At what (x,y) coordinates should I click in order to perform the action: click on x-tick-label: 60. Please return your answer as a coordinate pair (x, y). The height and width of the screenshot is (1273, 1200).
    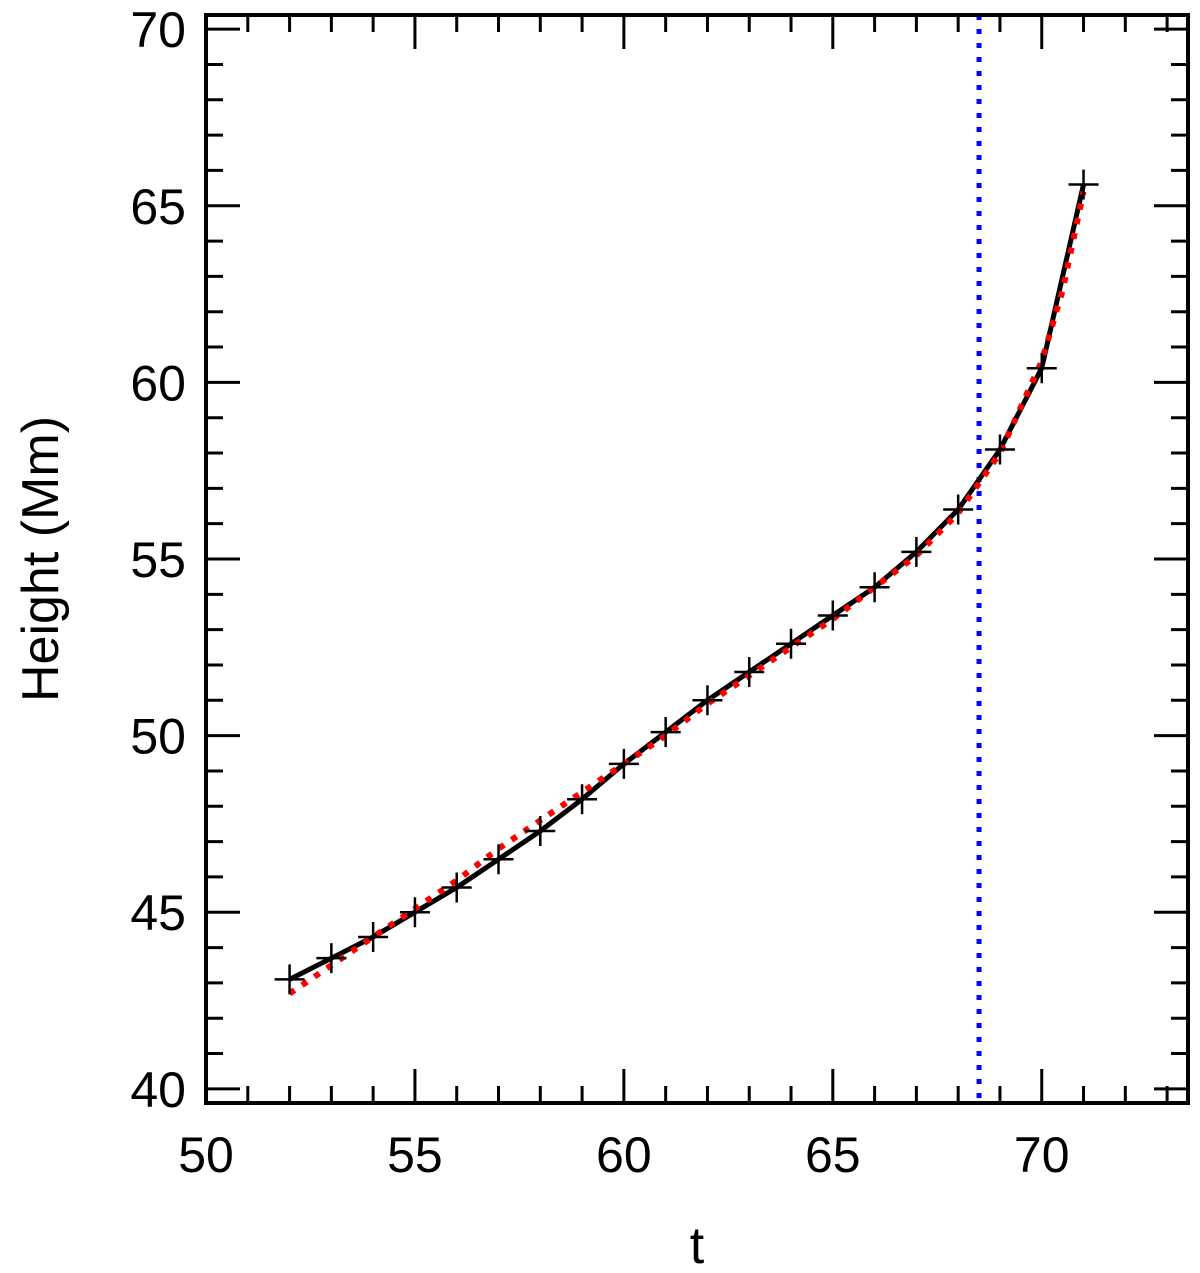
    Looking at the image, I should click on (624, 1155).